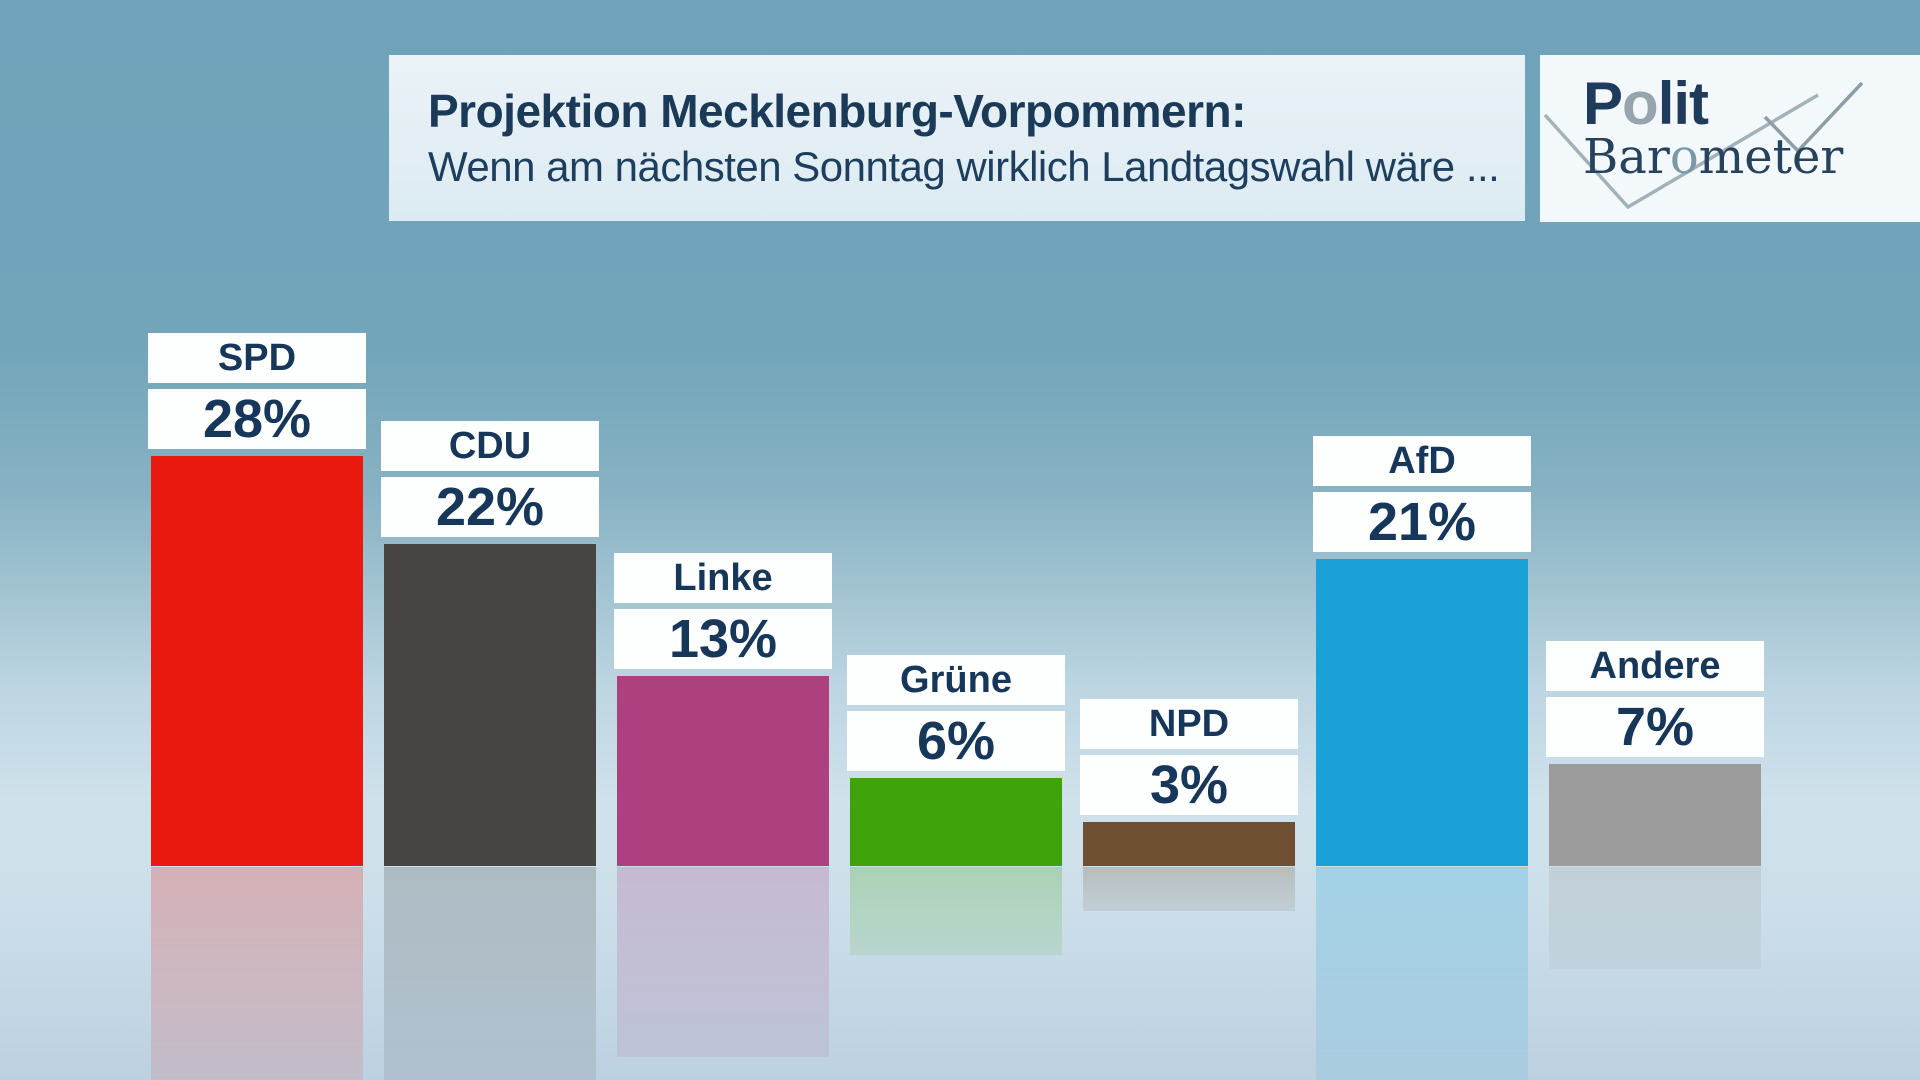 This screenshot has width=1920, height=1080. What do you see at coordinates (490, 446) in the screenshot?
I see `party-label-box-cdu: CDU` at bounding box center [490, 446].